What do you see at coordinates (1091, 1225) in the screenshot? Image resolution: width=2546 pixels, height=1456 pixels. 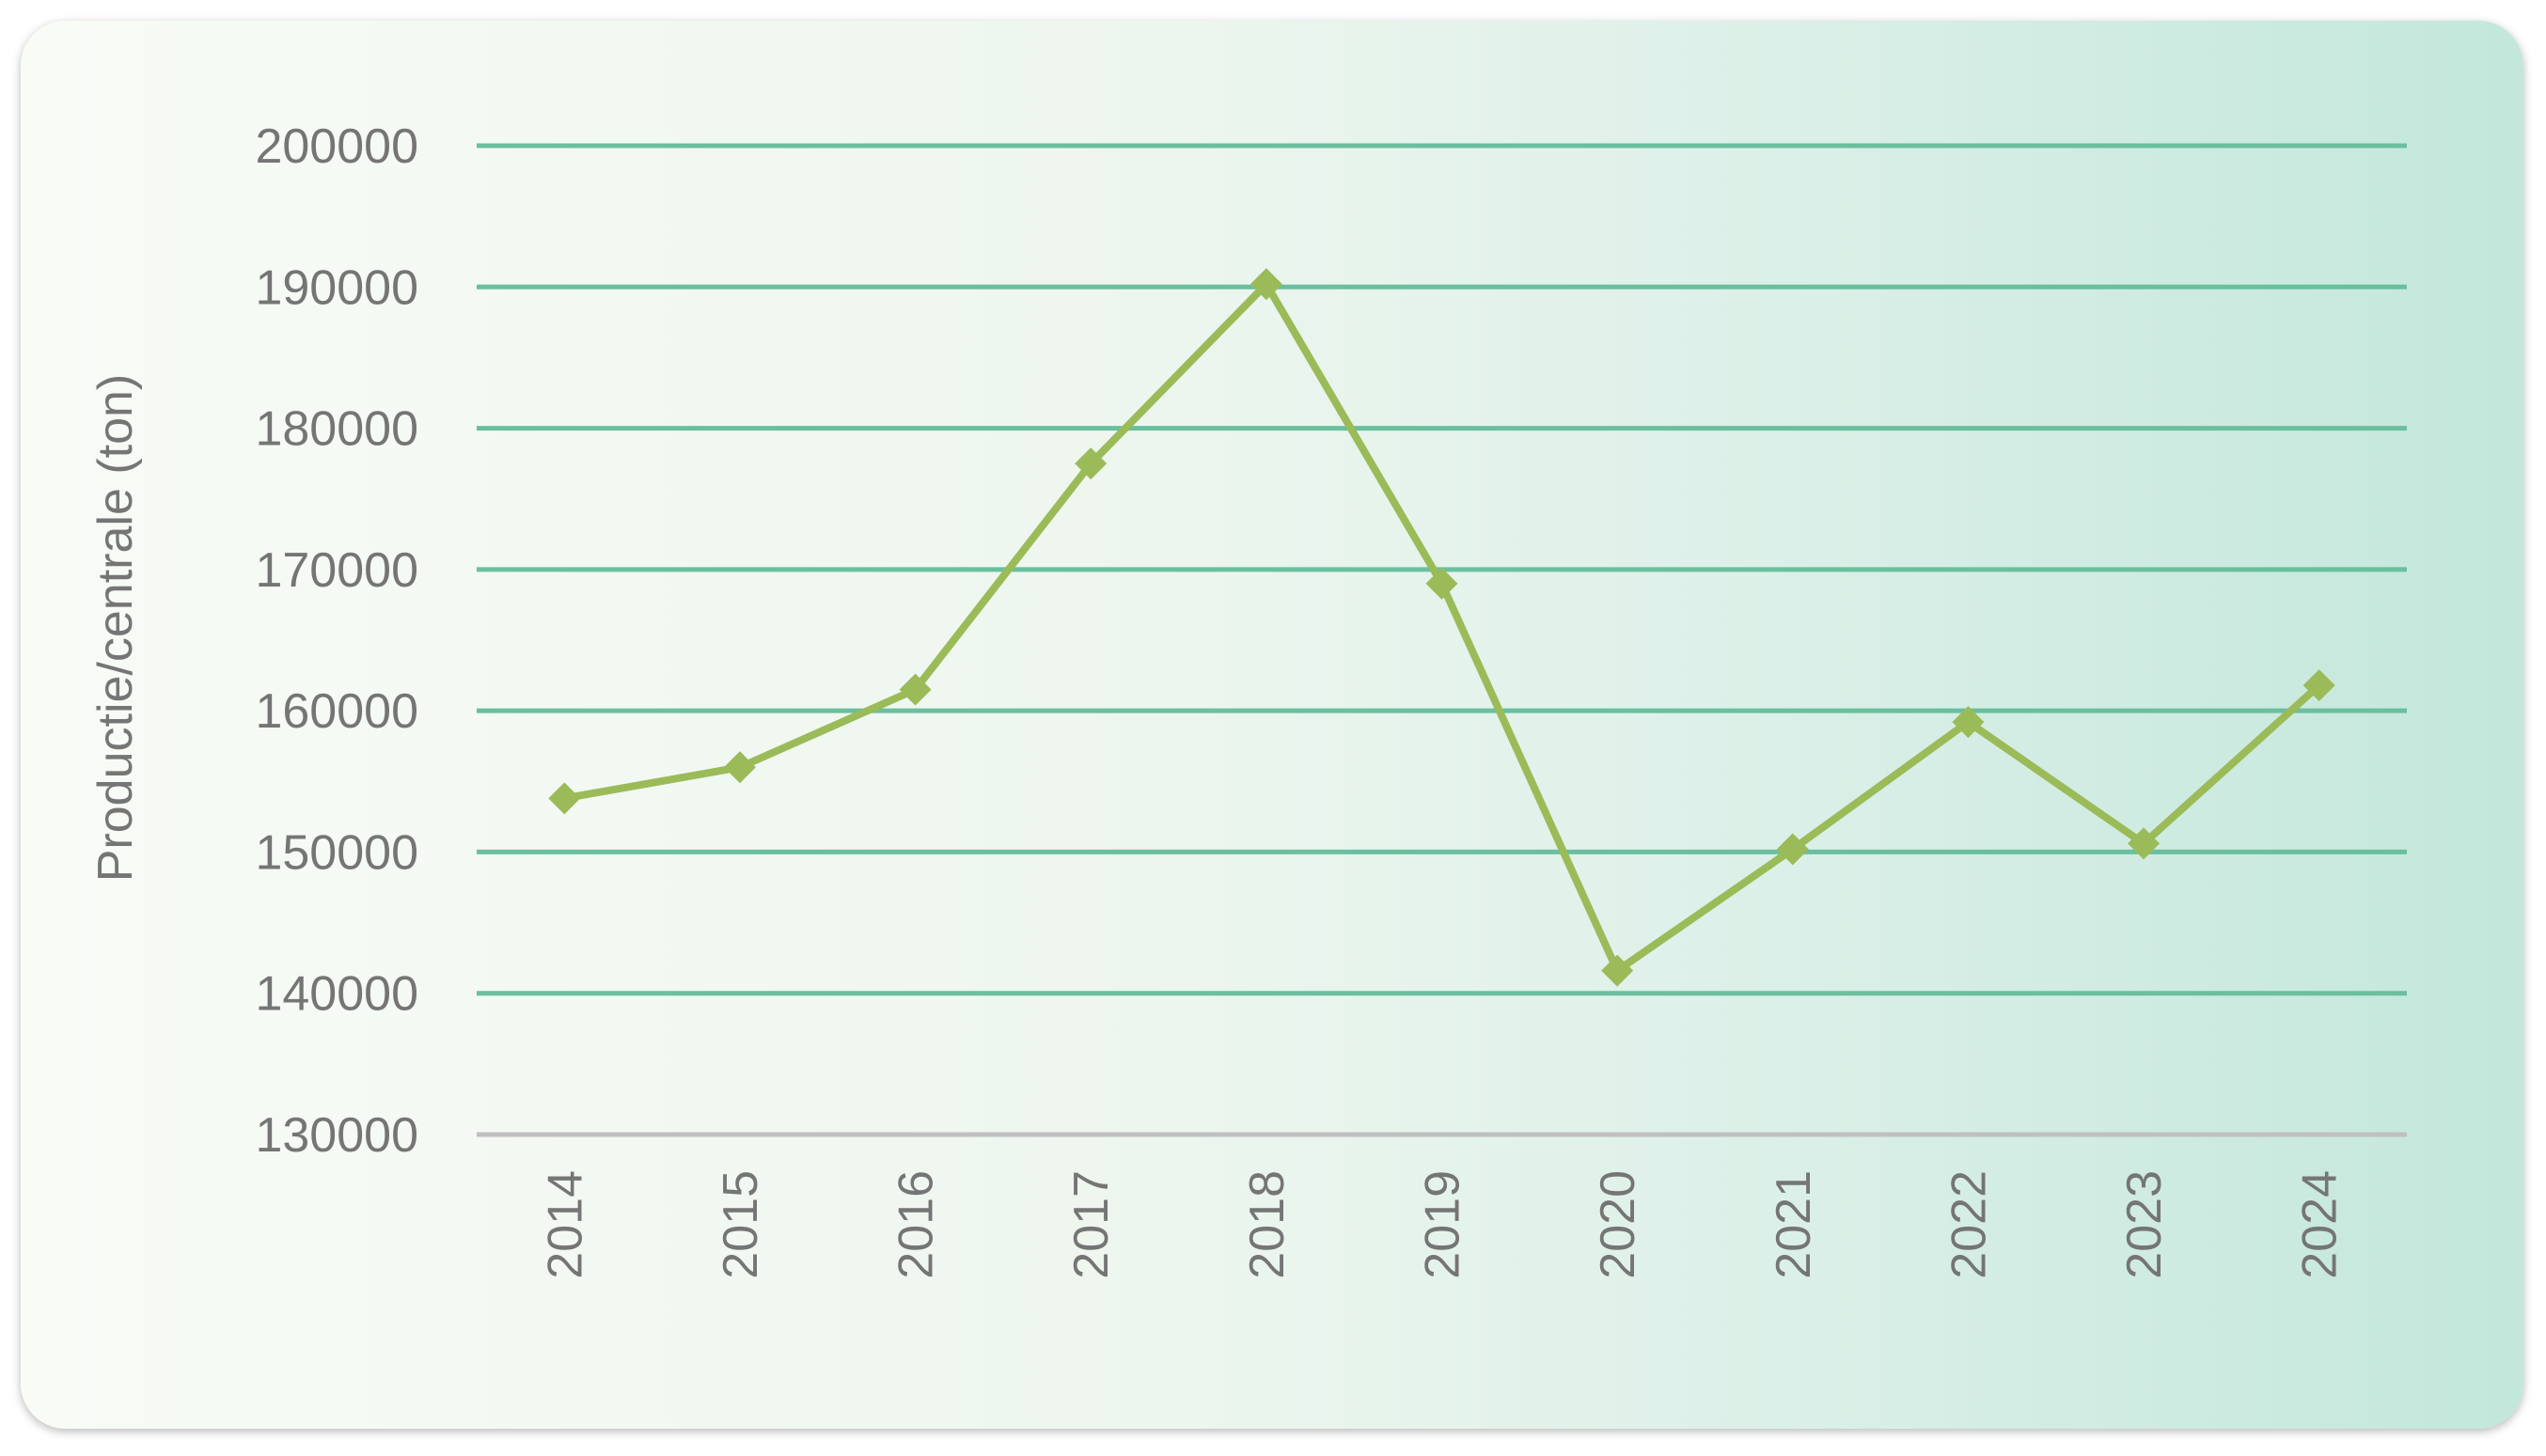 I see `x-tick-label: 2017` at bounding box center [1091, 1225].